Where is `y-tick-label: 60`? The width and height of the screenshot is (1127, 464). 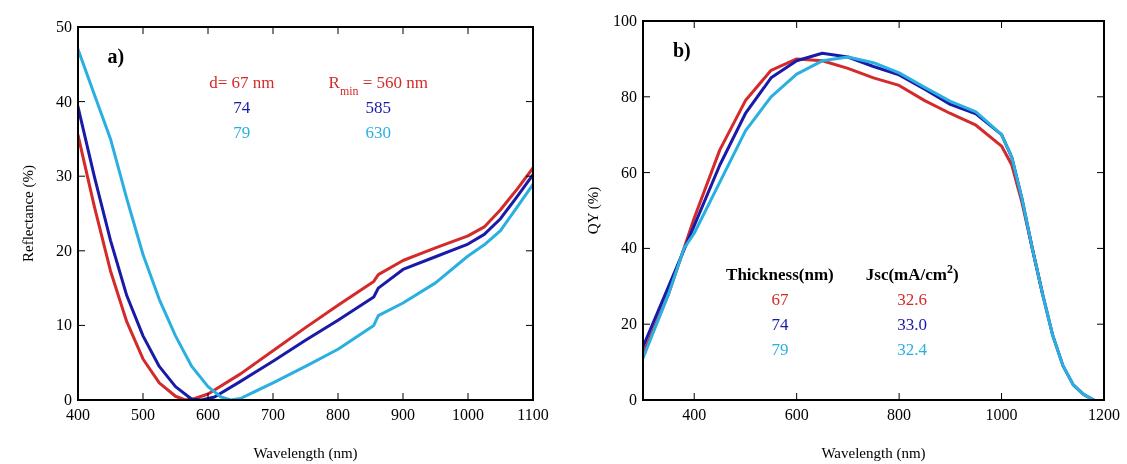 y-tick-label: 60 is located at coordinates (629, 172).